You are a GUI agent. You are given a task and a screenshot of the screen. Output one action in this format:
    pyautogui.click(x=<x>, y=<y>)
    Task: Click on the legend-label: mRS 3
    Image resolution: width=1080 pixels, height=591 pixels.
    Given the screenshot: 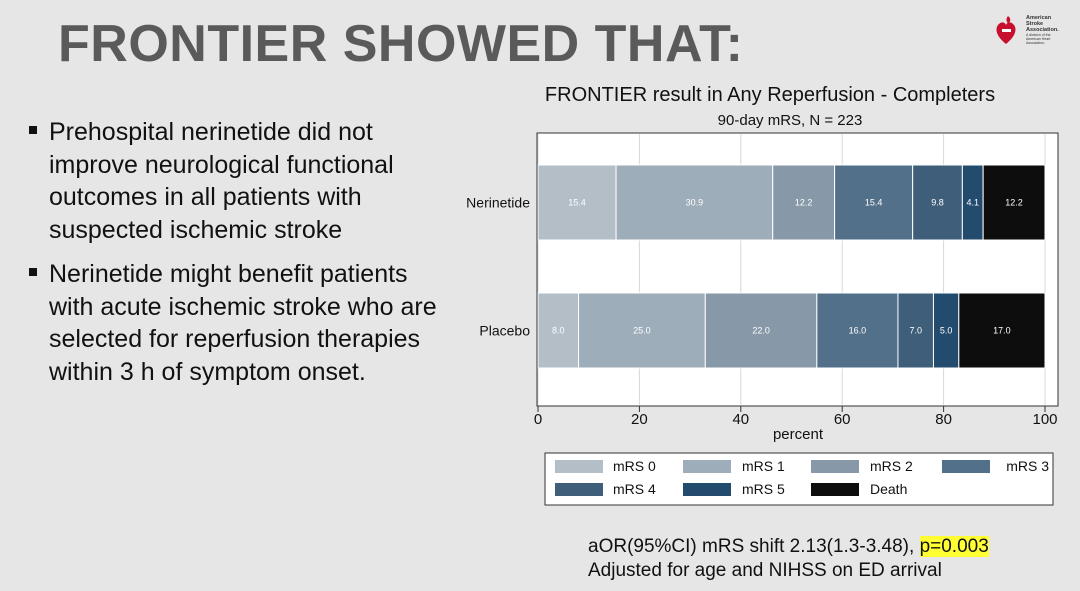 What is the action you would take?
    pyautogui.click(x=1027, y=466)
    